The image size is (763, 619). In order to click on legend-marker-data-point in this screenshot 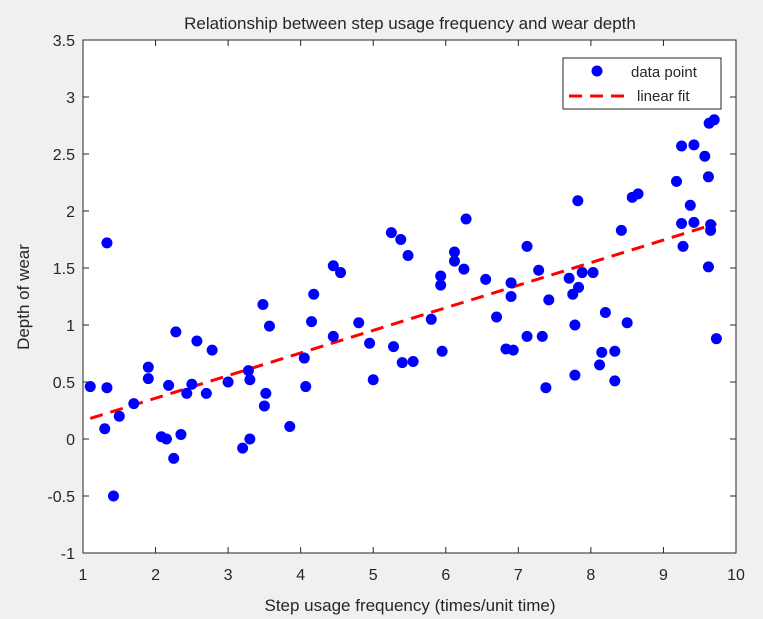, I will do `click(597, 71)`.